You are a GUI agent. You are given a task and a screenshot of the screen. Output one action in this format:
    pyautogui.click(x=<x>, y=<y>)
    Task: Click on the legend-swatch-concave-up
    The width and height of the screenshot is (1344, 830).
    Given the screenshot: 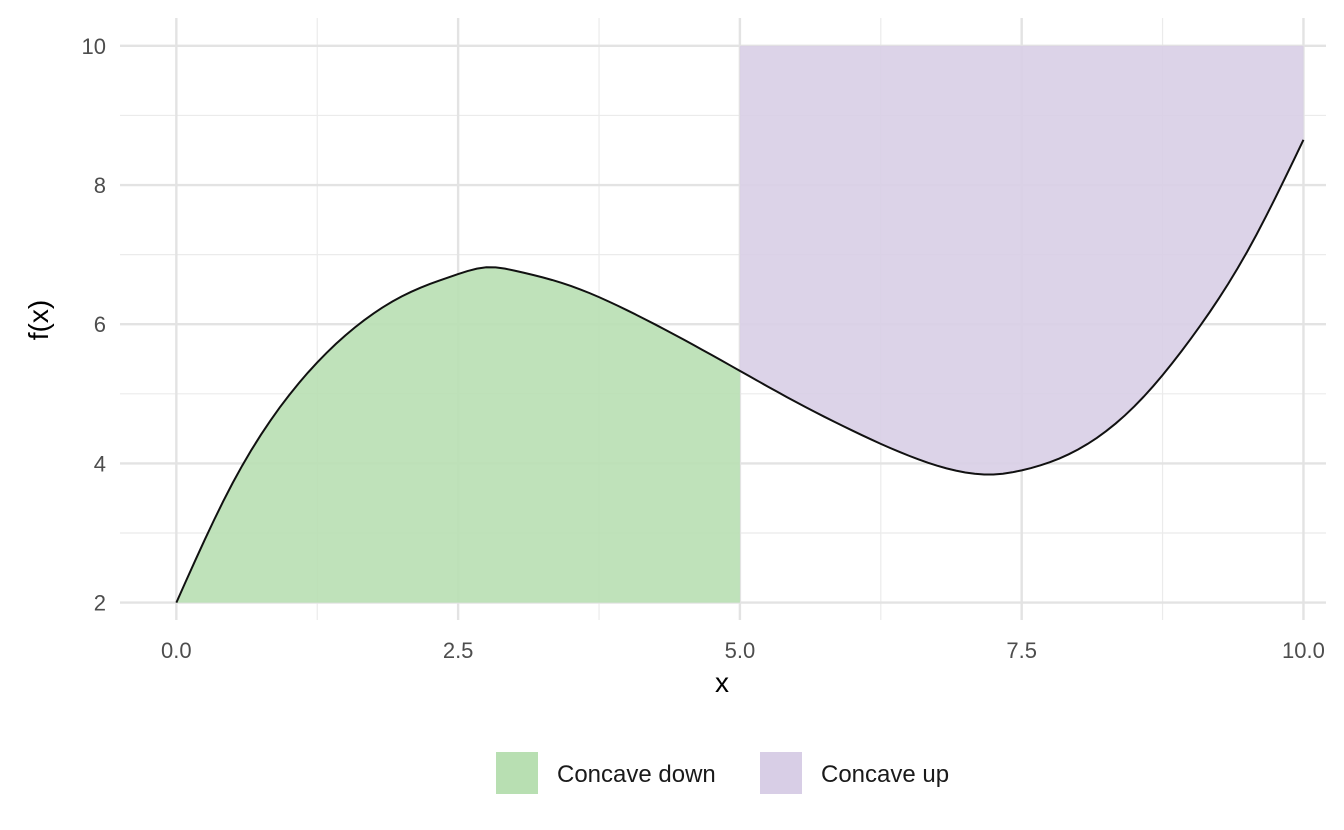 What is the action you would take?
    pyautogui.click(x=781, y=773)
    